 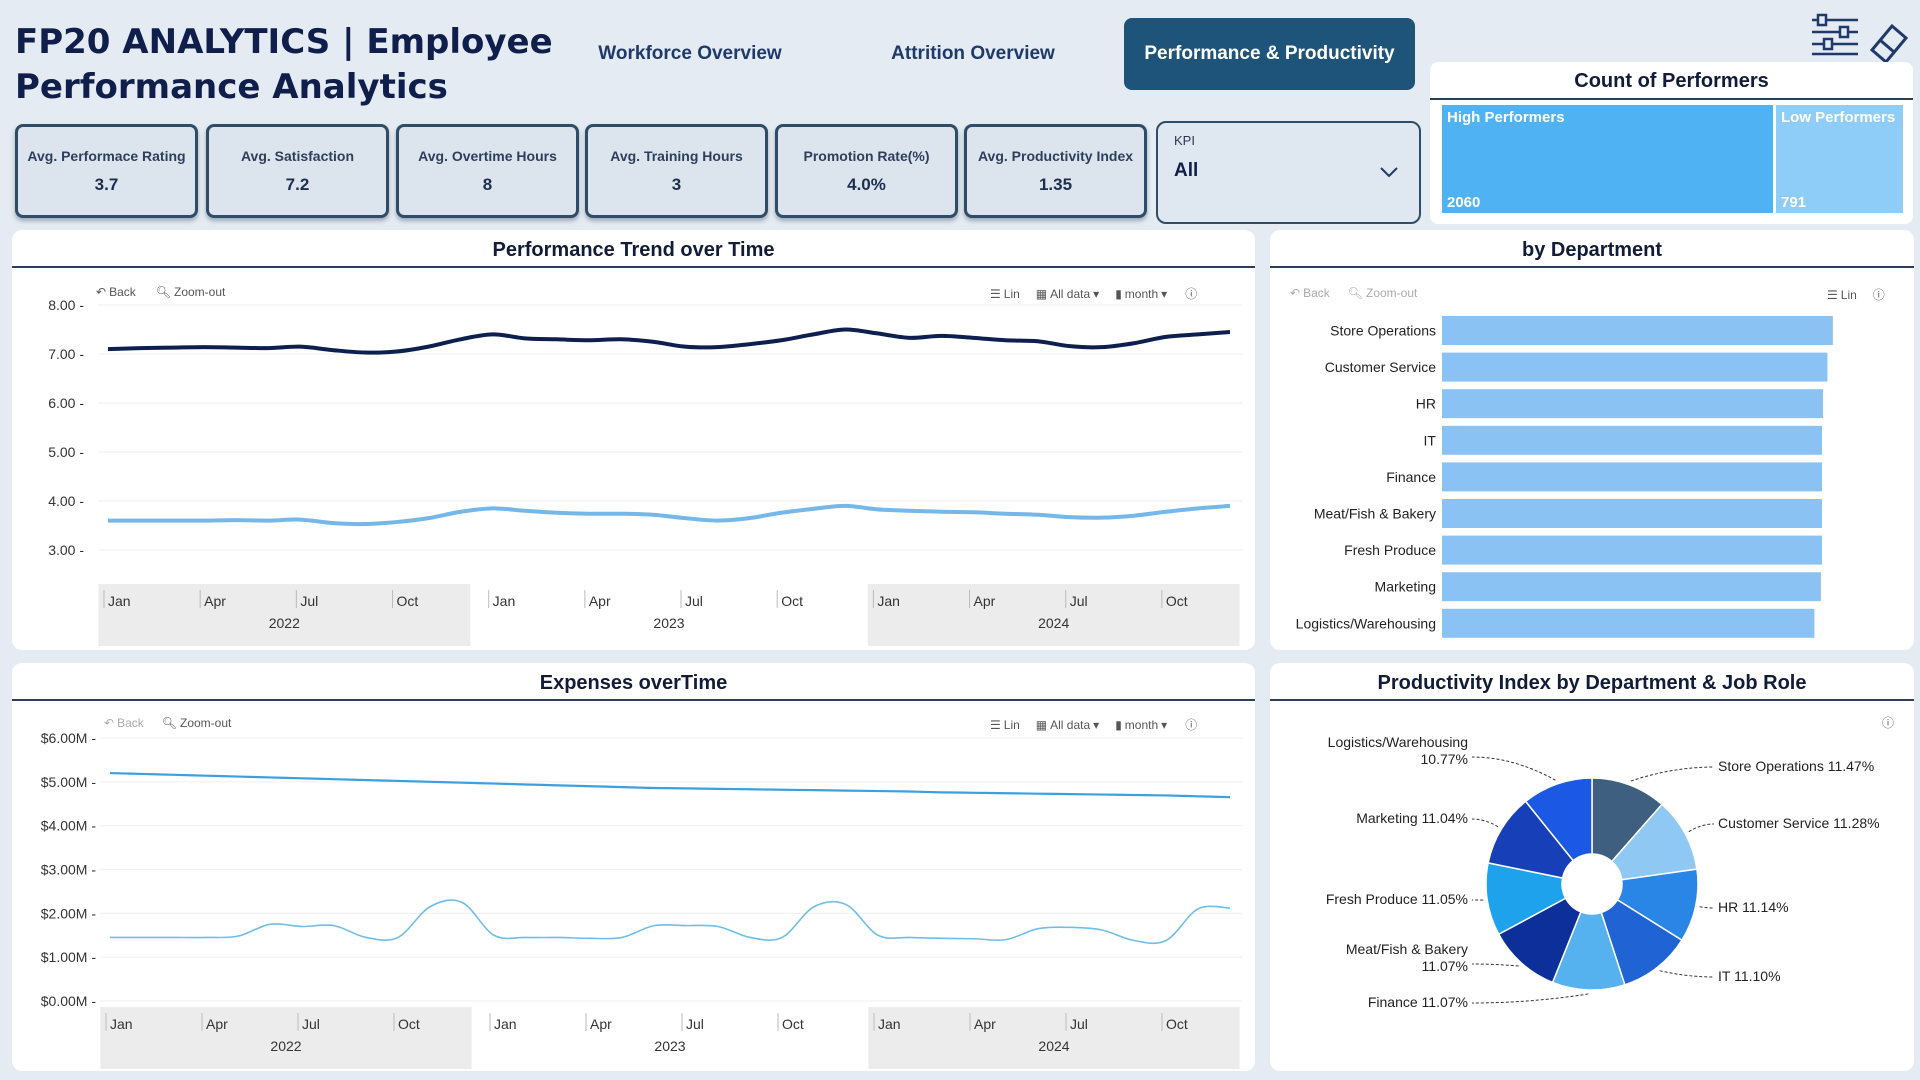 What do you see at coordinates (1889, 44) in the screenshot?
I see `eraser-icon` at bounding box center [1889, 44].